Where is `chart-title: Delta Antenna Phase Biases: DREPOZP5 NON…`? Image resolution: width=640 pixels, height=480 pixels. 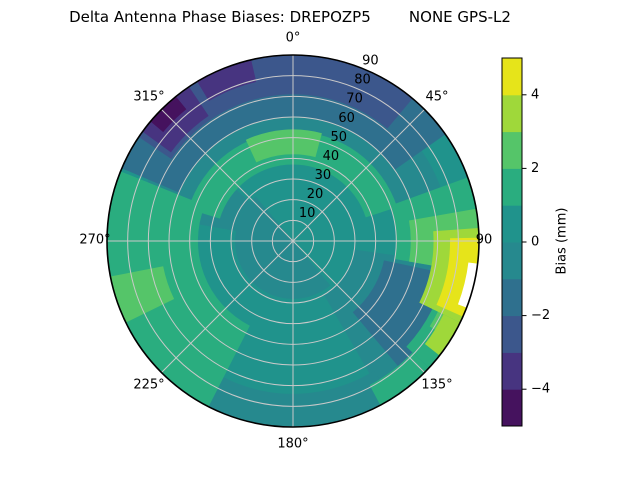 chart-title: Delta Antenna Phase Biases: DREPOZP5 NON… is located at coordinates (290, 17).